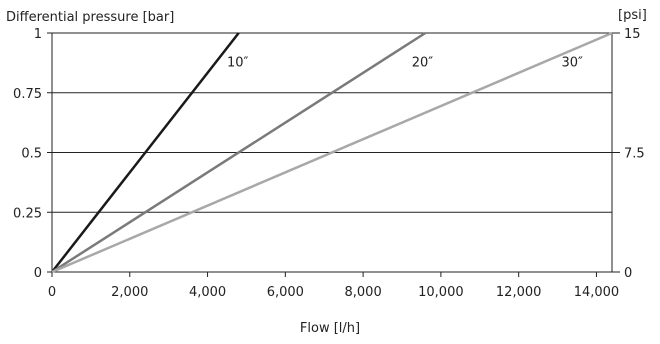 The image size is (660, 344). Describe the element at coordinates (38, 273) in the screenshot. I see `y-tick-label: 0` at that location.